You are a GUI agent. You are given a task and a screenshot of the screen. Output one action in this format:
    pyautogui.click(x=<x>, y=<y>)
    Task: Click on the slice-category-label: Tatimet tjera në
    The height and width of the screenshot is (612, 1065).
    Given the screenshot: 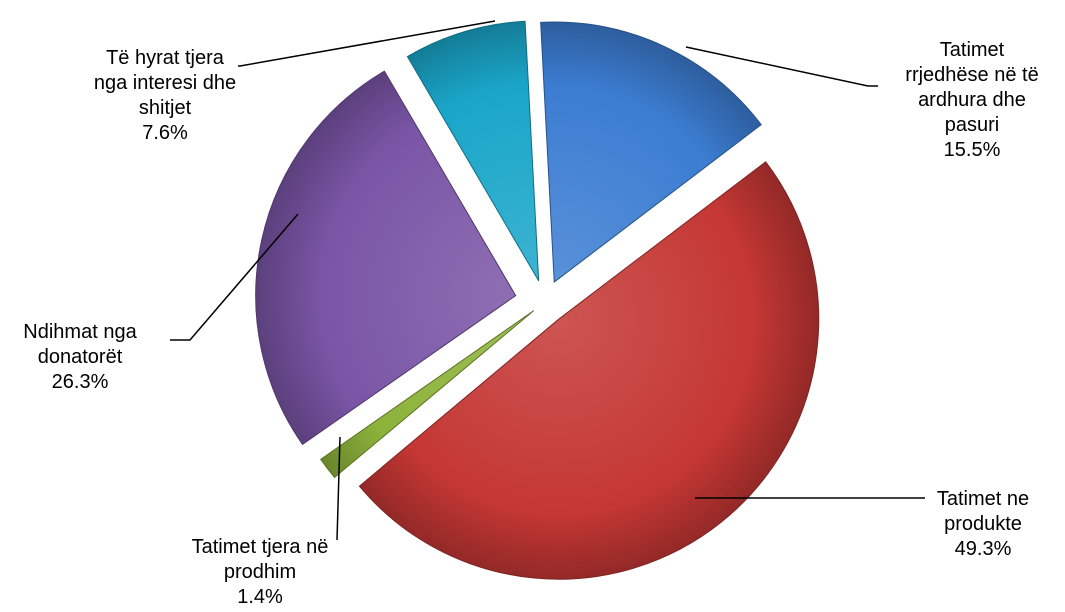 What is the action you would take?
    pyautogui.click(x=260, y=547)
    